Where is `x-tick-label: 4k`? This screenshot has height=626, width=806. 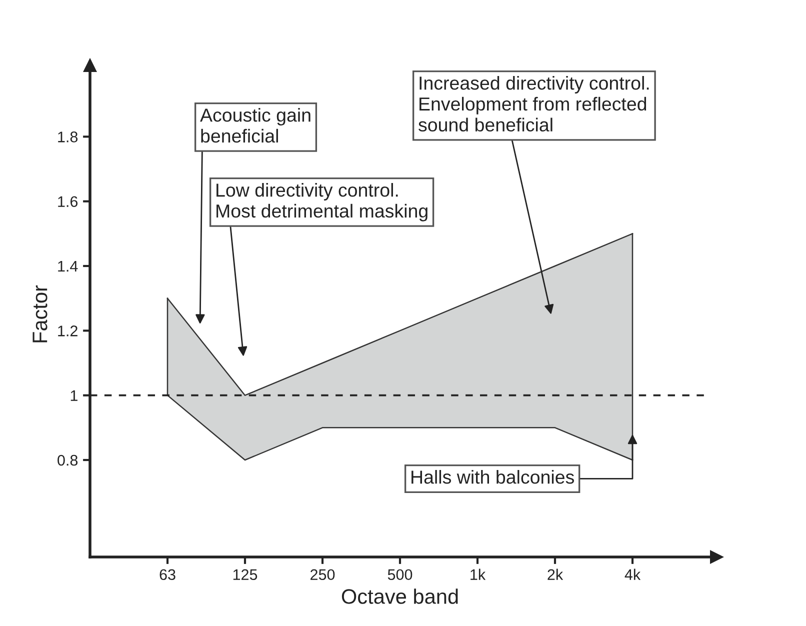 x-tick-label: 4k is located at coordinates (632, 574).